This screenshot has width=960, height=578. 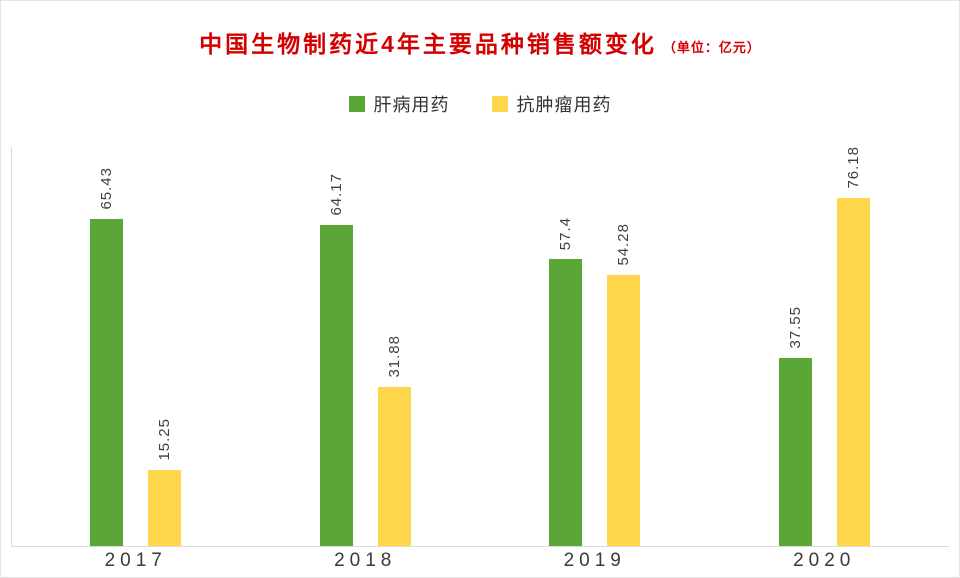 I want to click on legend-item-antitumor-drugs: 抗肿瘤用药, so click(x=551, y=104).